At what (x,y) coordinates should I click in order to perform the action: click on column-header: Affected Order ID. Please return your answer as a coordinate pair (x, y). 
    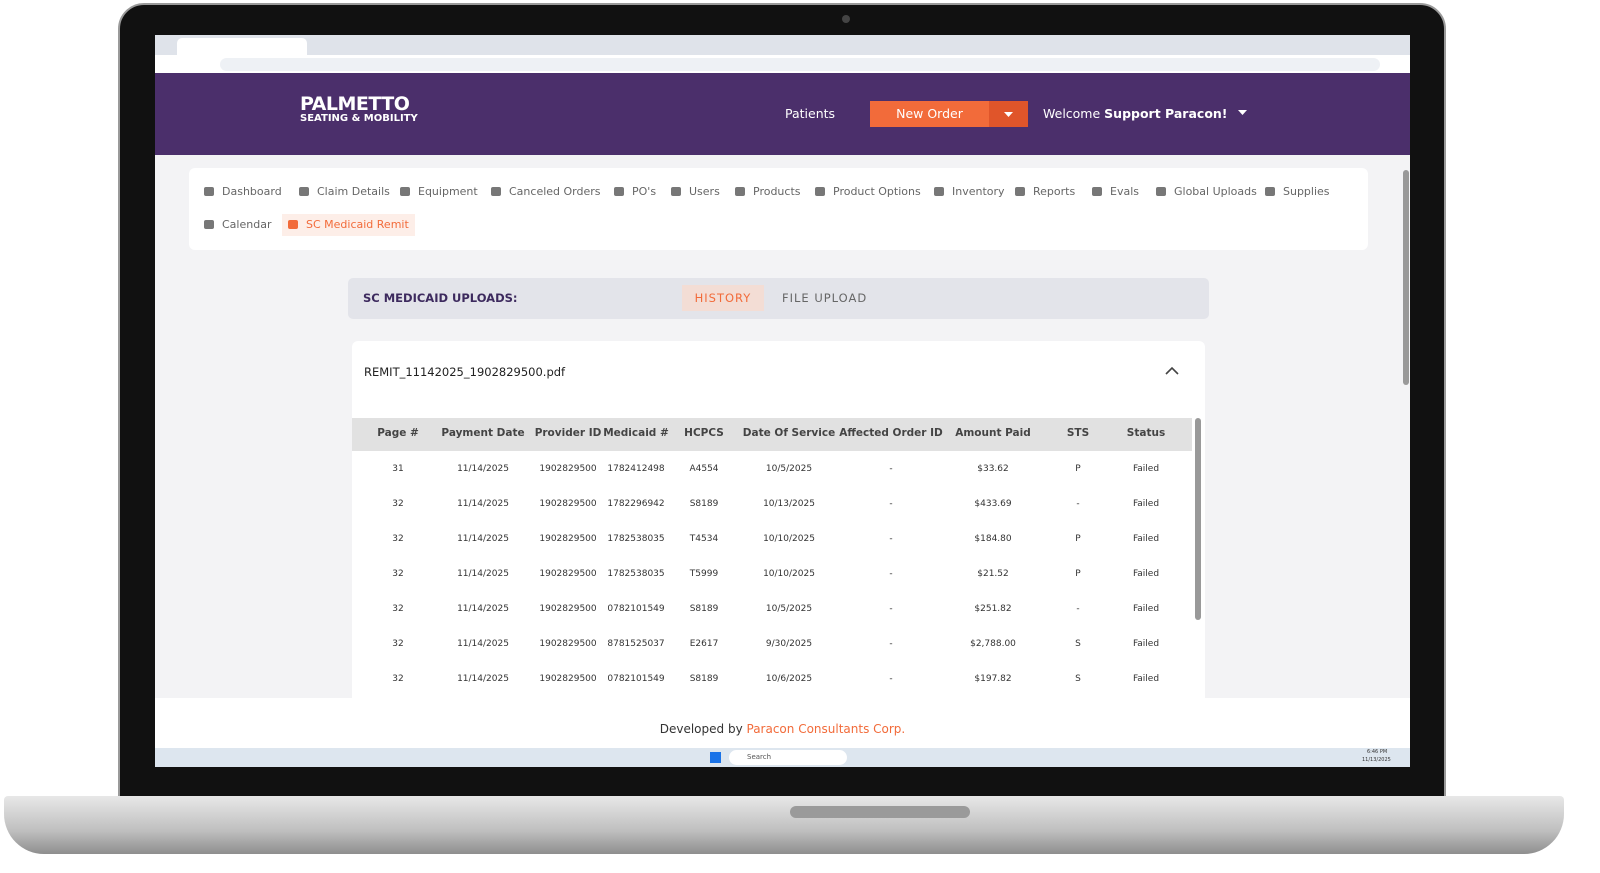
    Looking at the image, I should click on (891, 433).